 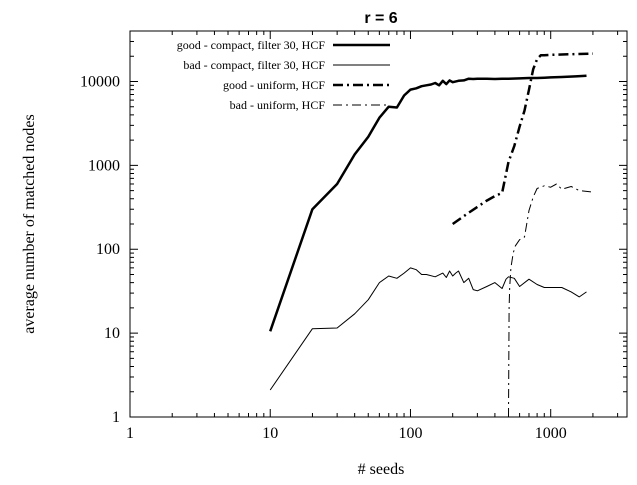 What do you see at coordinates (381, 469) in the screenshot?
I see `x-axis-title: # seeds` at bounding box center [381, 469].